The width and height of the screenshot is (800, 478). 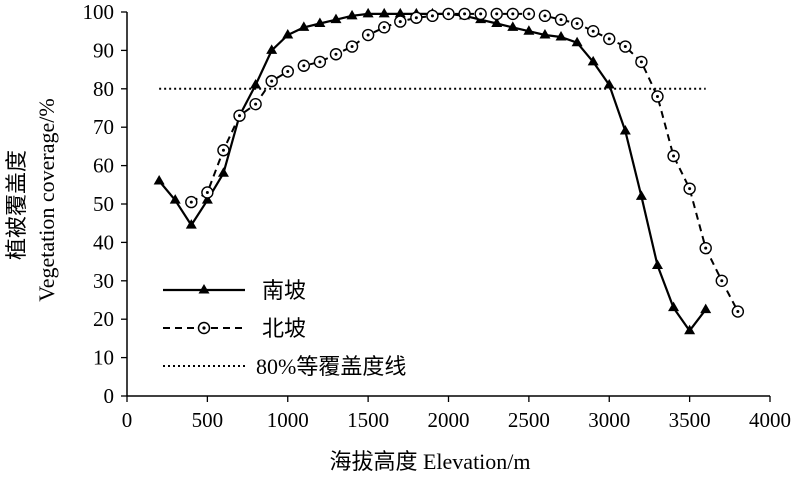 I want to click on y-tick-label: 100, so click(x=99, y=12).